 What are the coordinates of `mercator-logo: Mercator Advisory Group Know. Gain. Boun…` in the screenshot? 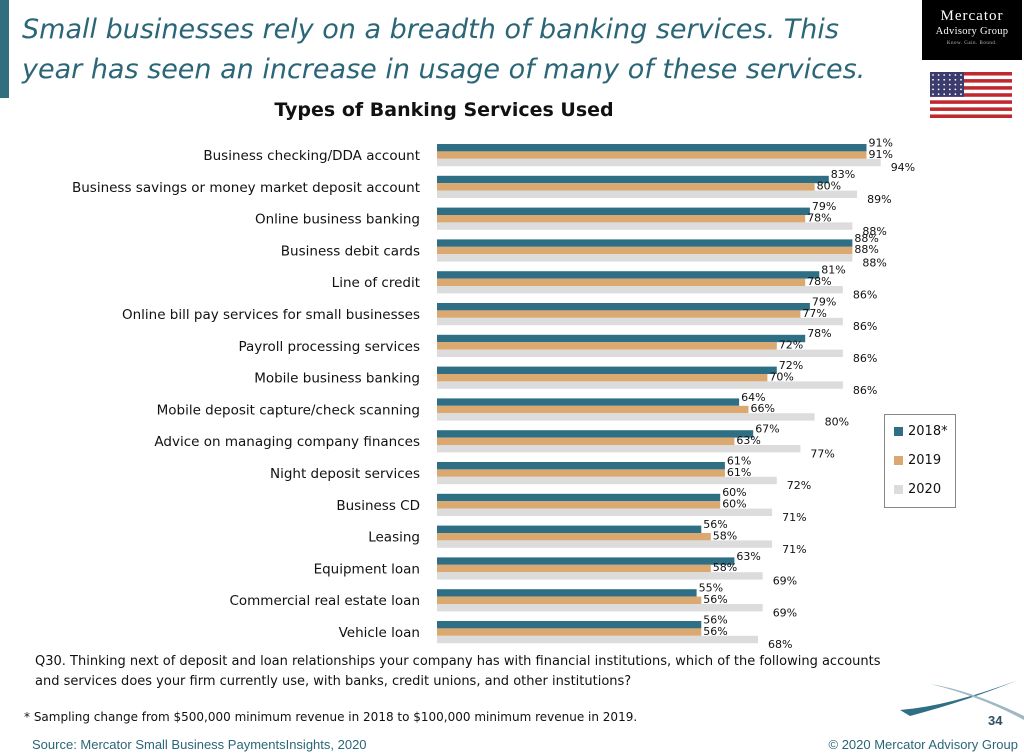 It's located at (972, 30).